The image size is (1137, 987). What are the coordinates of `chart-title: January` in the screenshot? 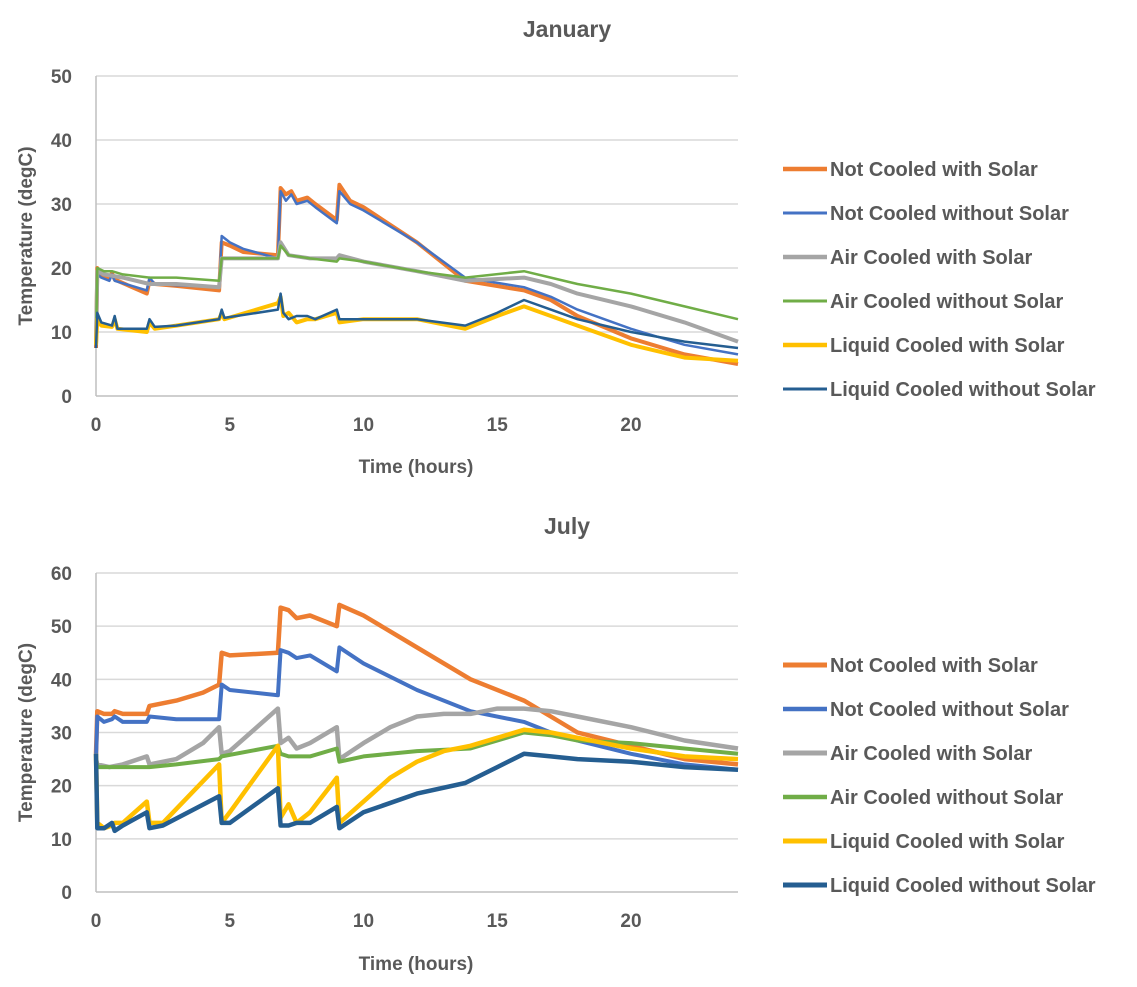 It's located at (567, 29).